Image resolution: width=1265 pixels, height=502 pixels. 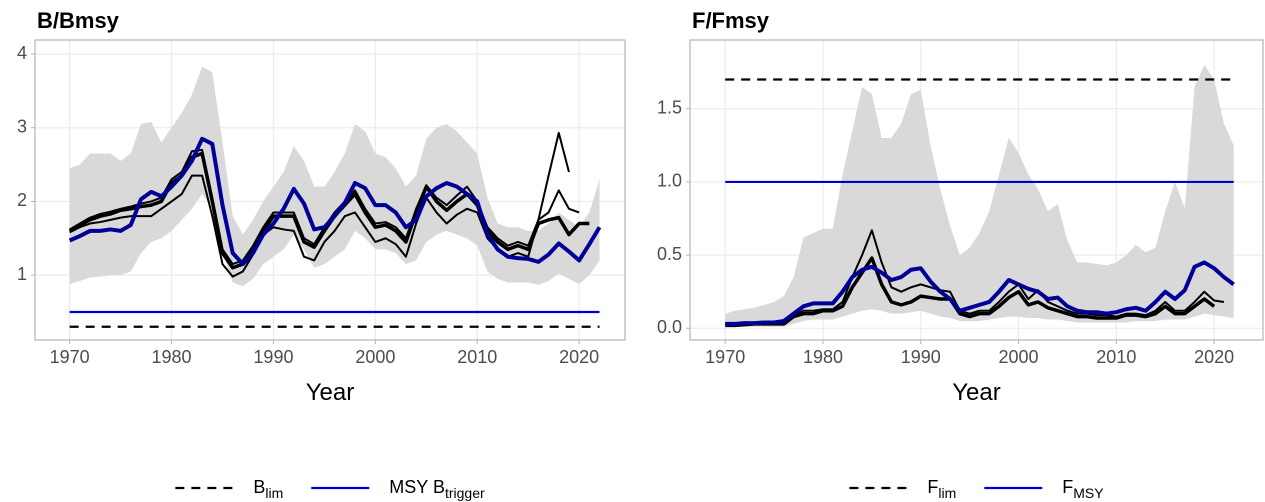 I want to click on legend-name: B, so click(x=259, y=487).